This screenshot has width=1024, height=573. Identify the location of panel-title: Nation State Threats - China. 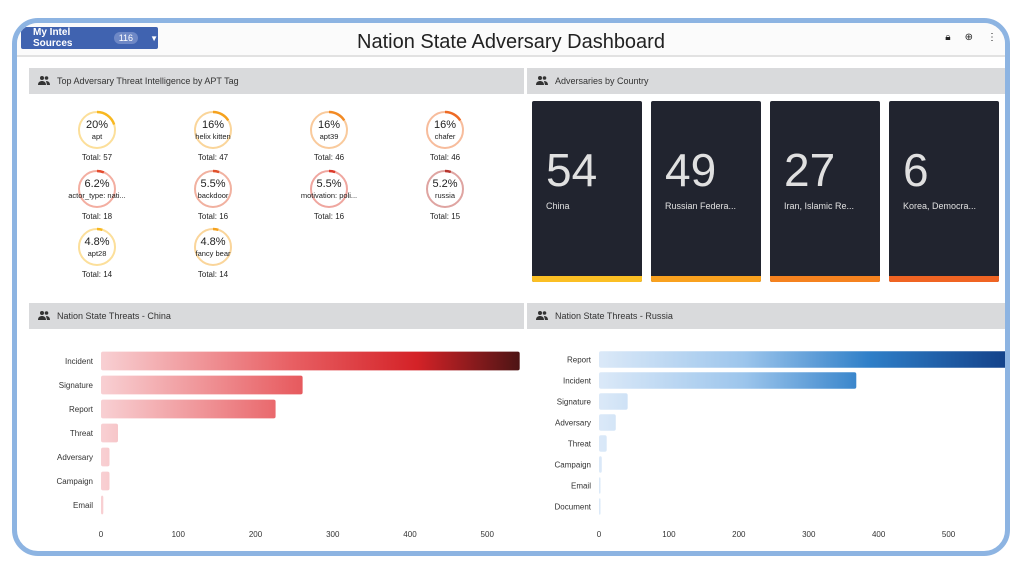
(114, 316).